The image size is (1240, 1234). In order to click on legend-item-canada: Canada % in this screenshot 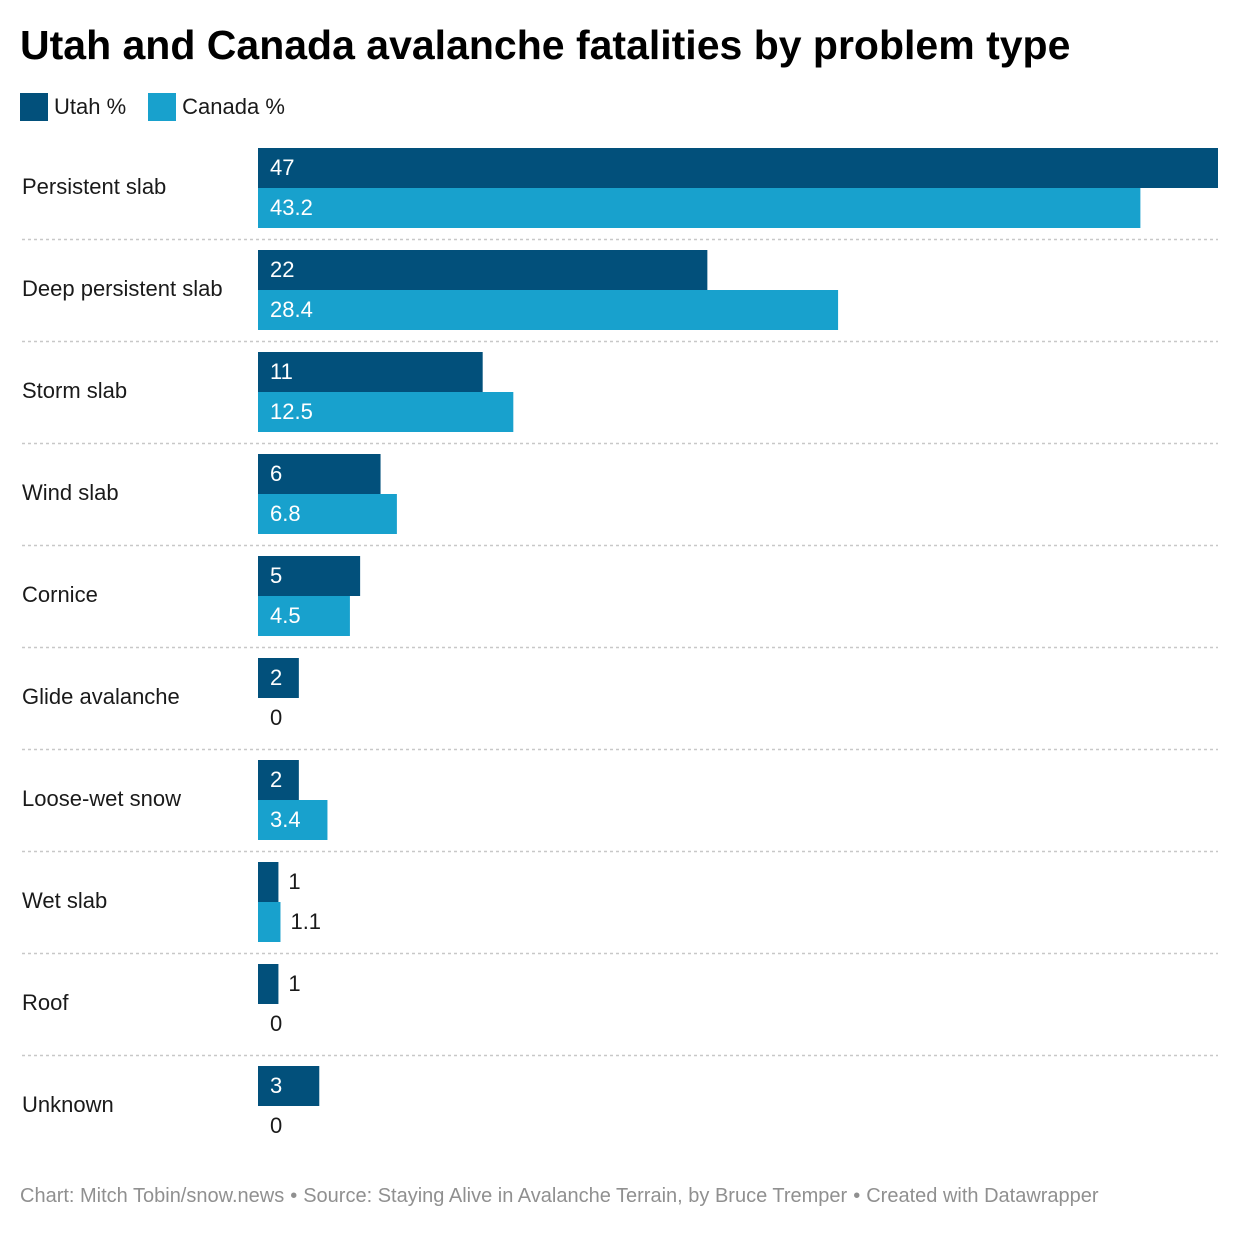, I will do `click(216, 107)`.